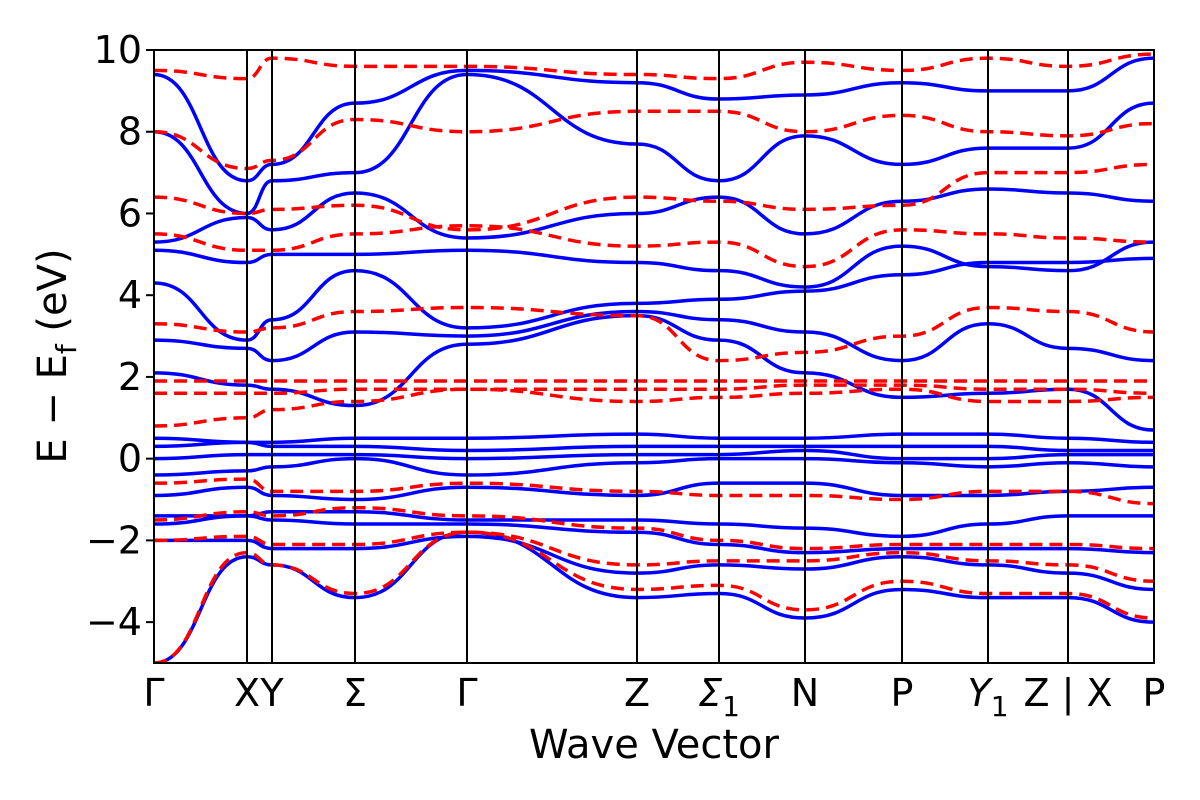 The image size is (1200, 800). What do you see at coordinates (153, 693) in the screenshot?
I see `kpoint-label-0: Γ` at bounding box center [153, 693].